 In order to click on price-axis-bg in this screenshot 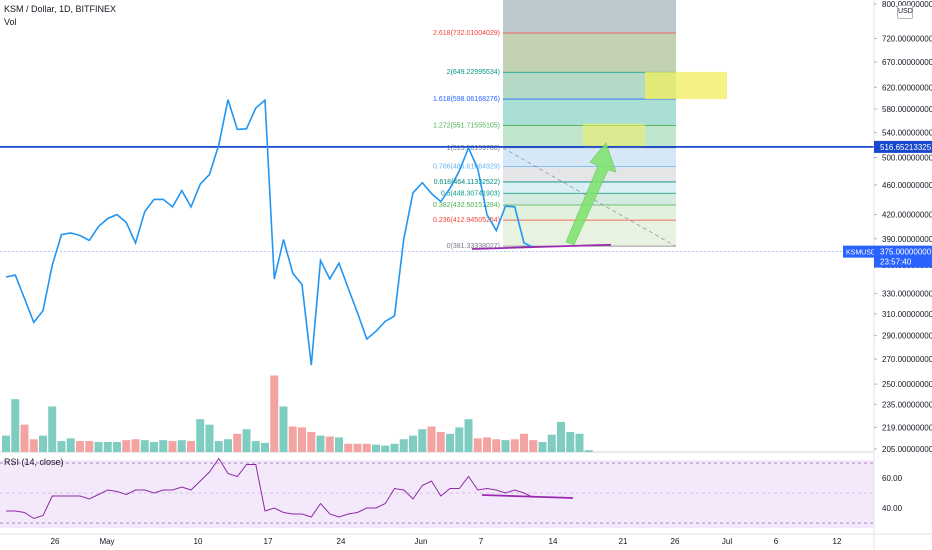, I will do `click(903, 275)`.